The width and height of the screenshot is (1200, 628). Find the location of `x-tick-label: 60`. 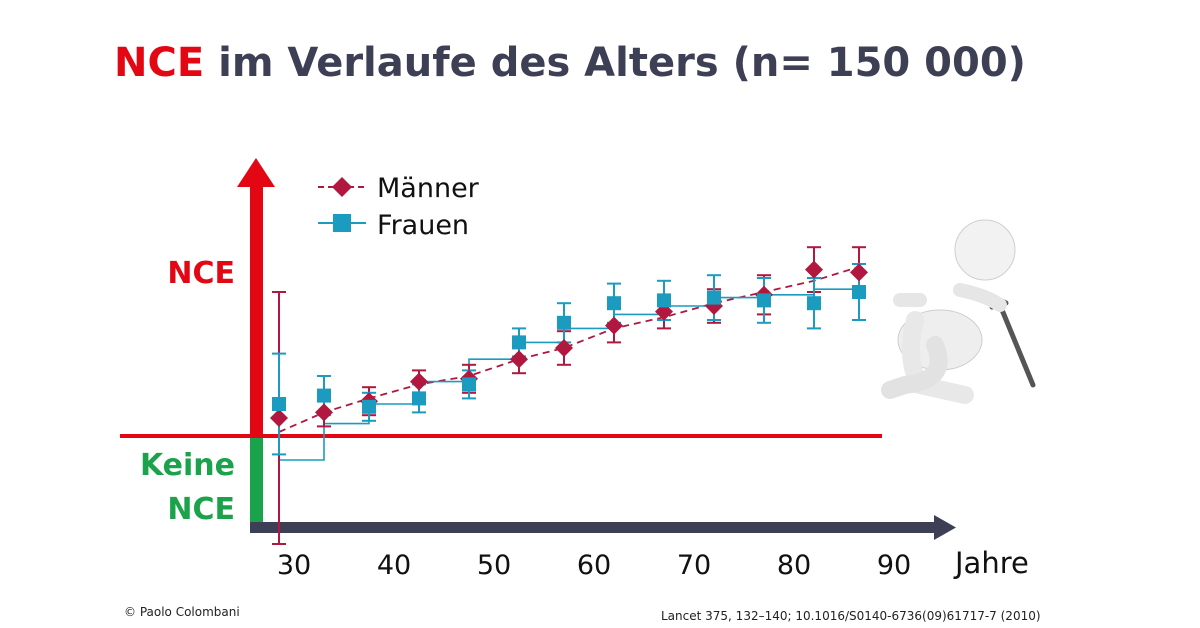

x-tick-label: 60 is located at coordinates (594, 565).